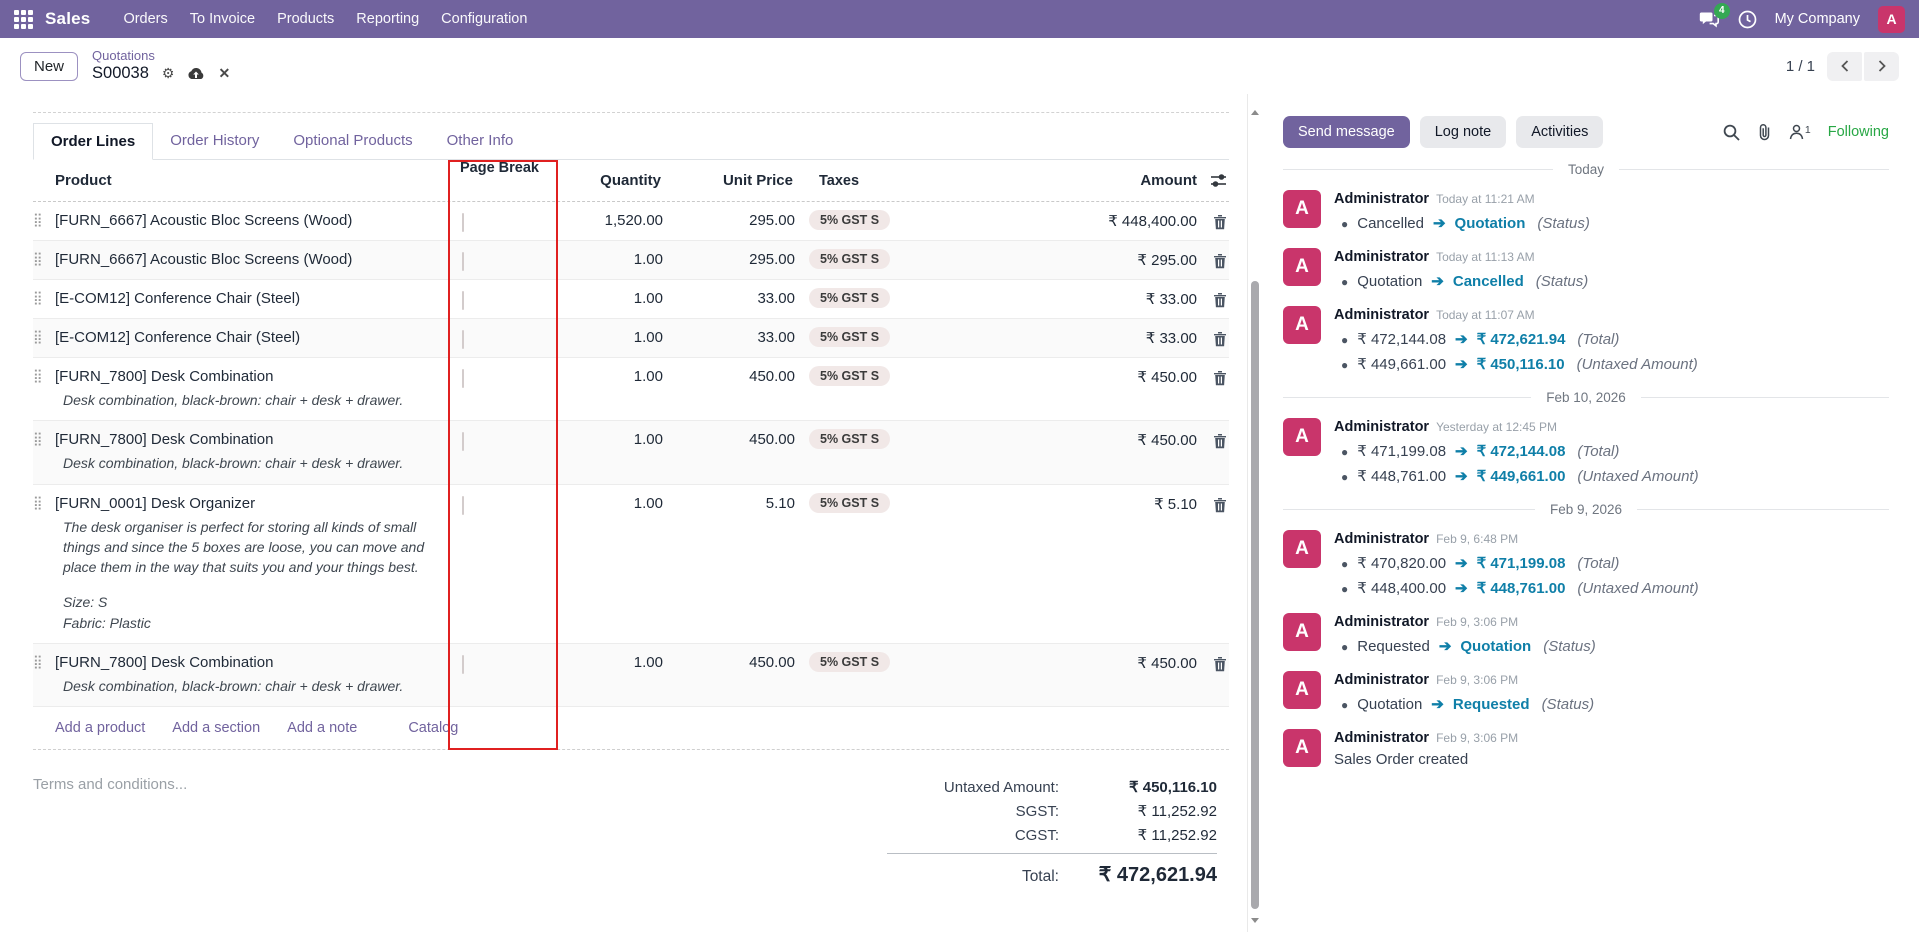  I want to click on following-button: Following, so click(1858, 132).